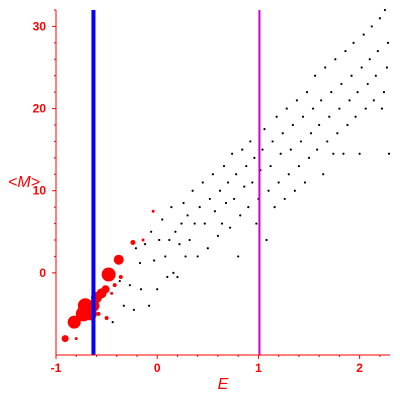 The image size is (400, 400). I want to click on y-tick-label-2: 20, so click(40, 109).